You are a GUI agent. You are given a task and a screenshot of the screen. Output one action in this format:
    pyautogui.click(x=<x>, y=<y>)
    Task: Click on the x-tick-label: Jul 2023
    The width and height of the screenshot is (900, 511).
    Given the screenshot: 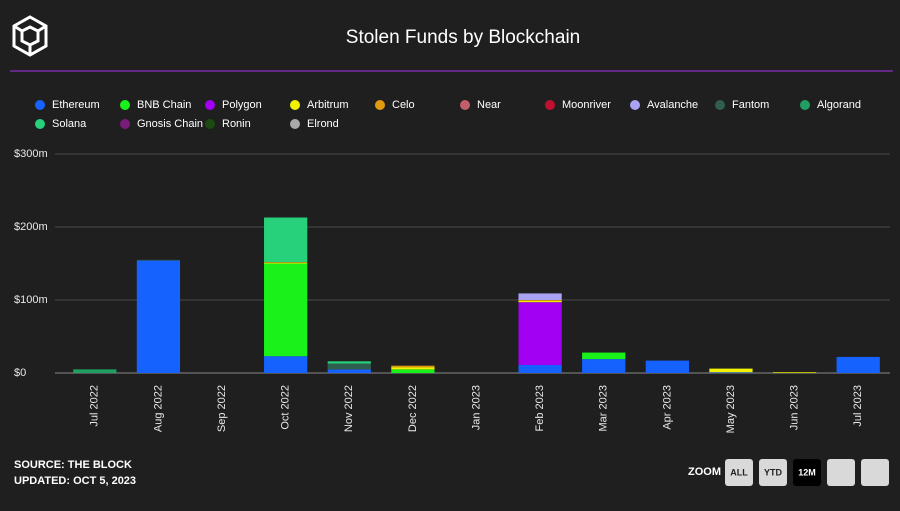 What is the action you would take?
    pyautogui.click(x=858, y=406)
    